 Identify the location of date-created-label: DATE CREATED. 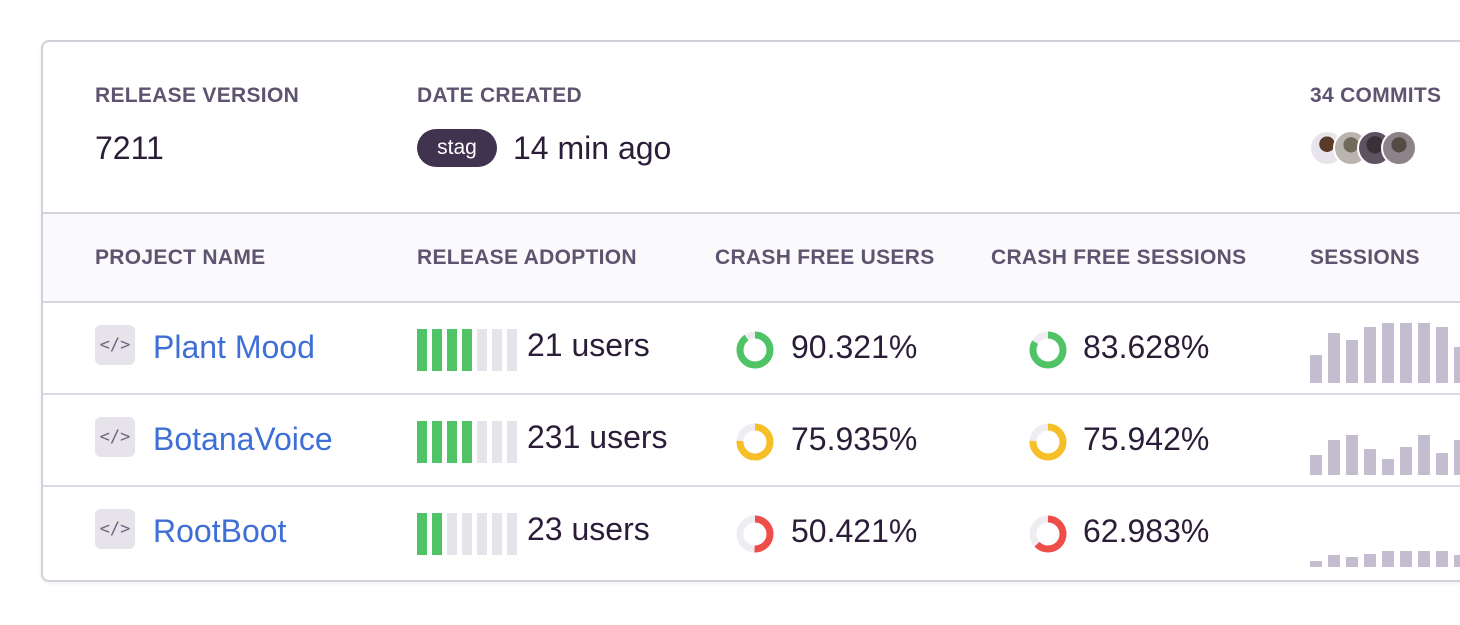
(499, 95).